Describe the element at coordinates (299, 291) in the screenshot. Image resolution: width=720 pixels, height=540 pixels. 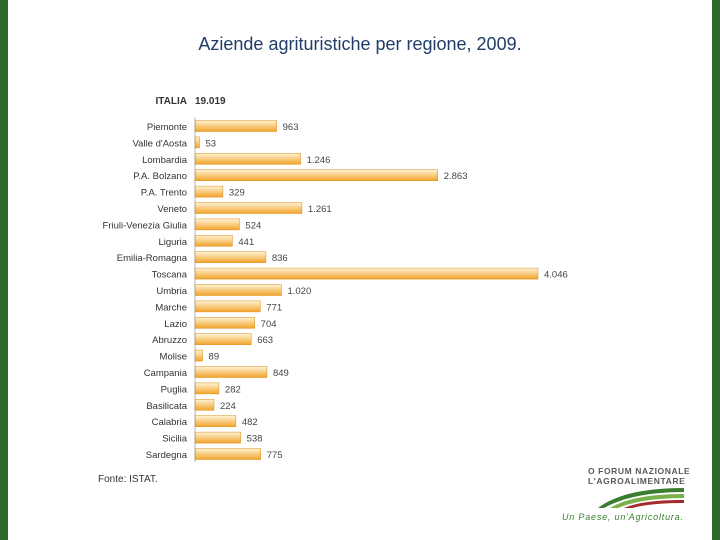
I see `value-label: 1.020` at that location.